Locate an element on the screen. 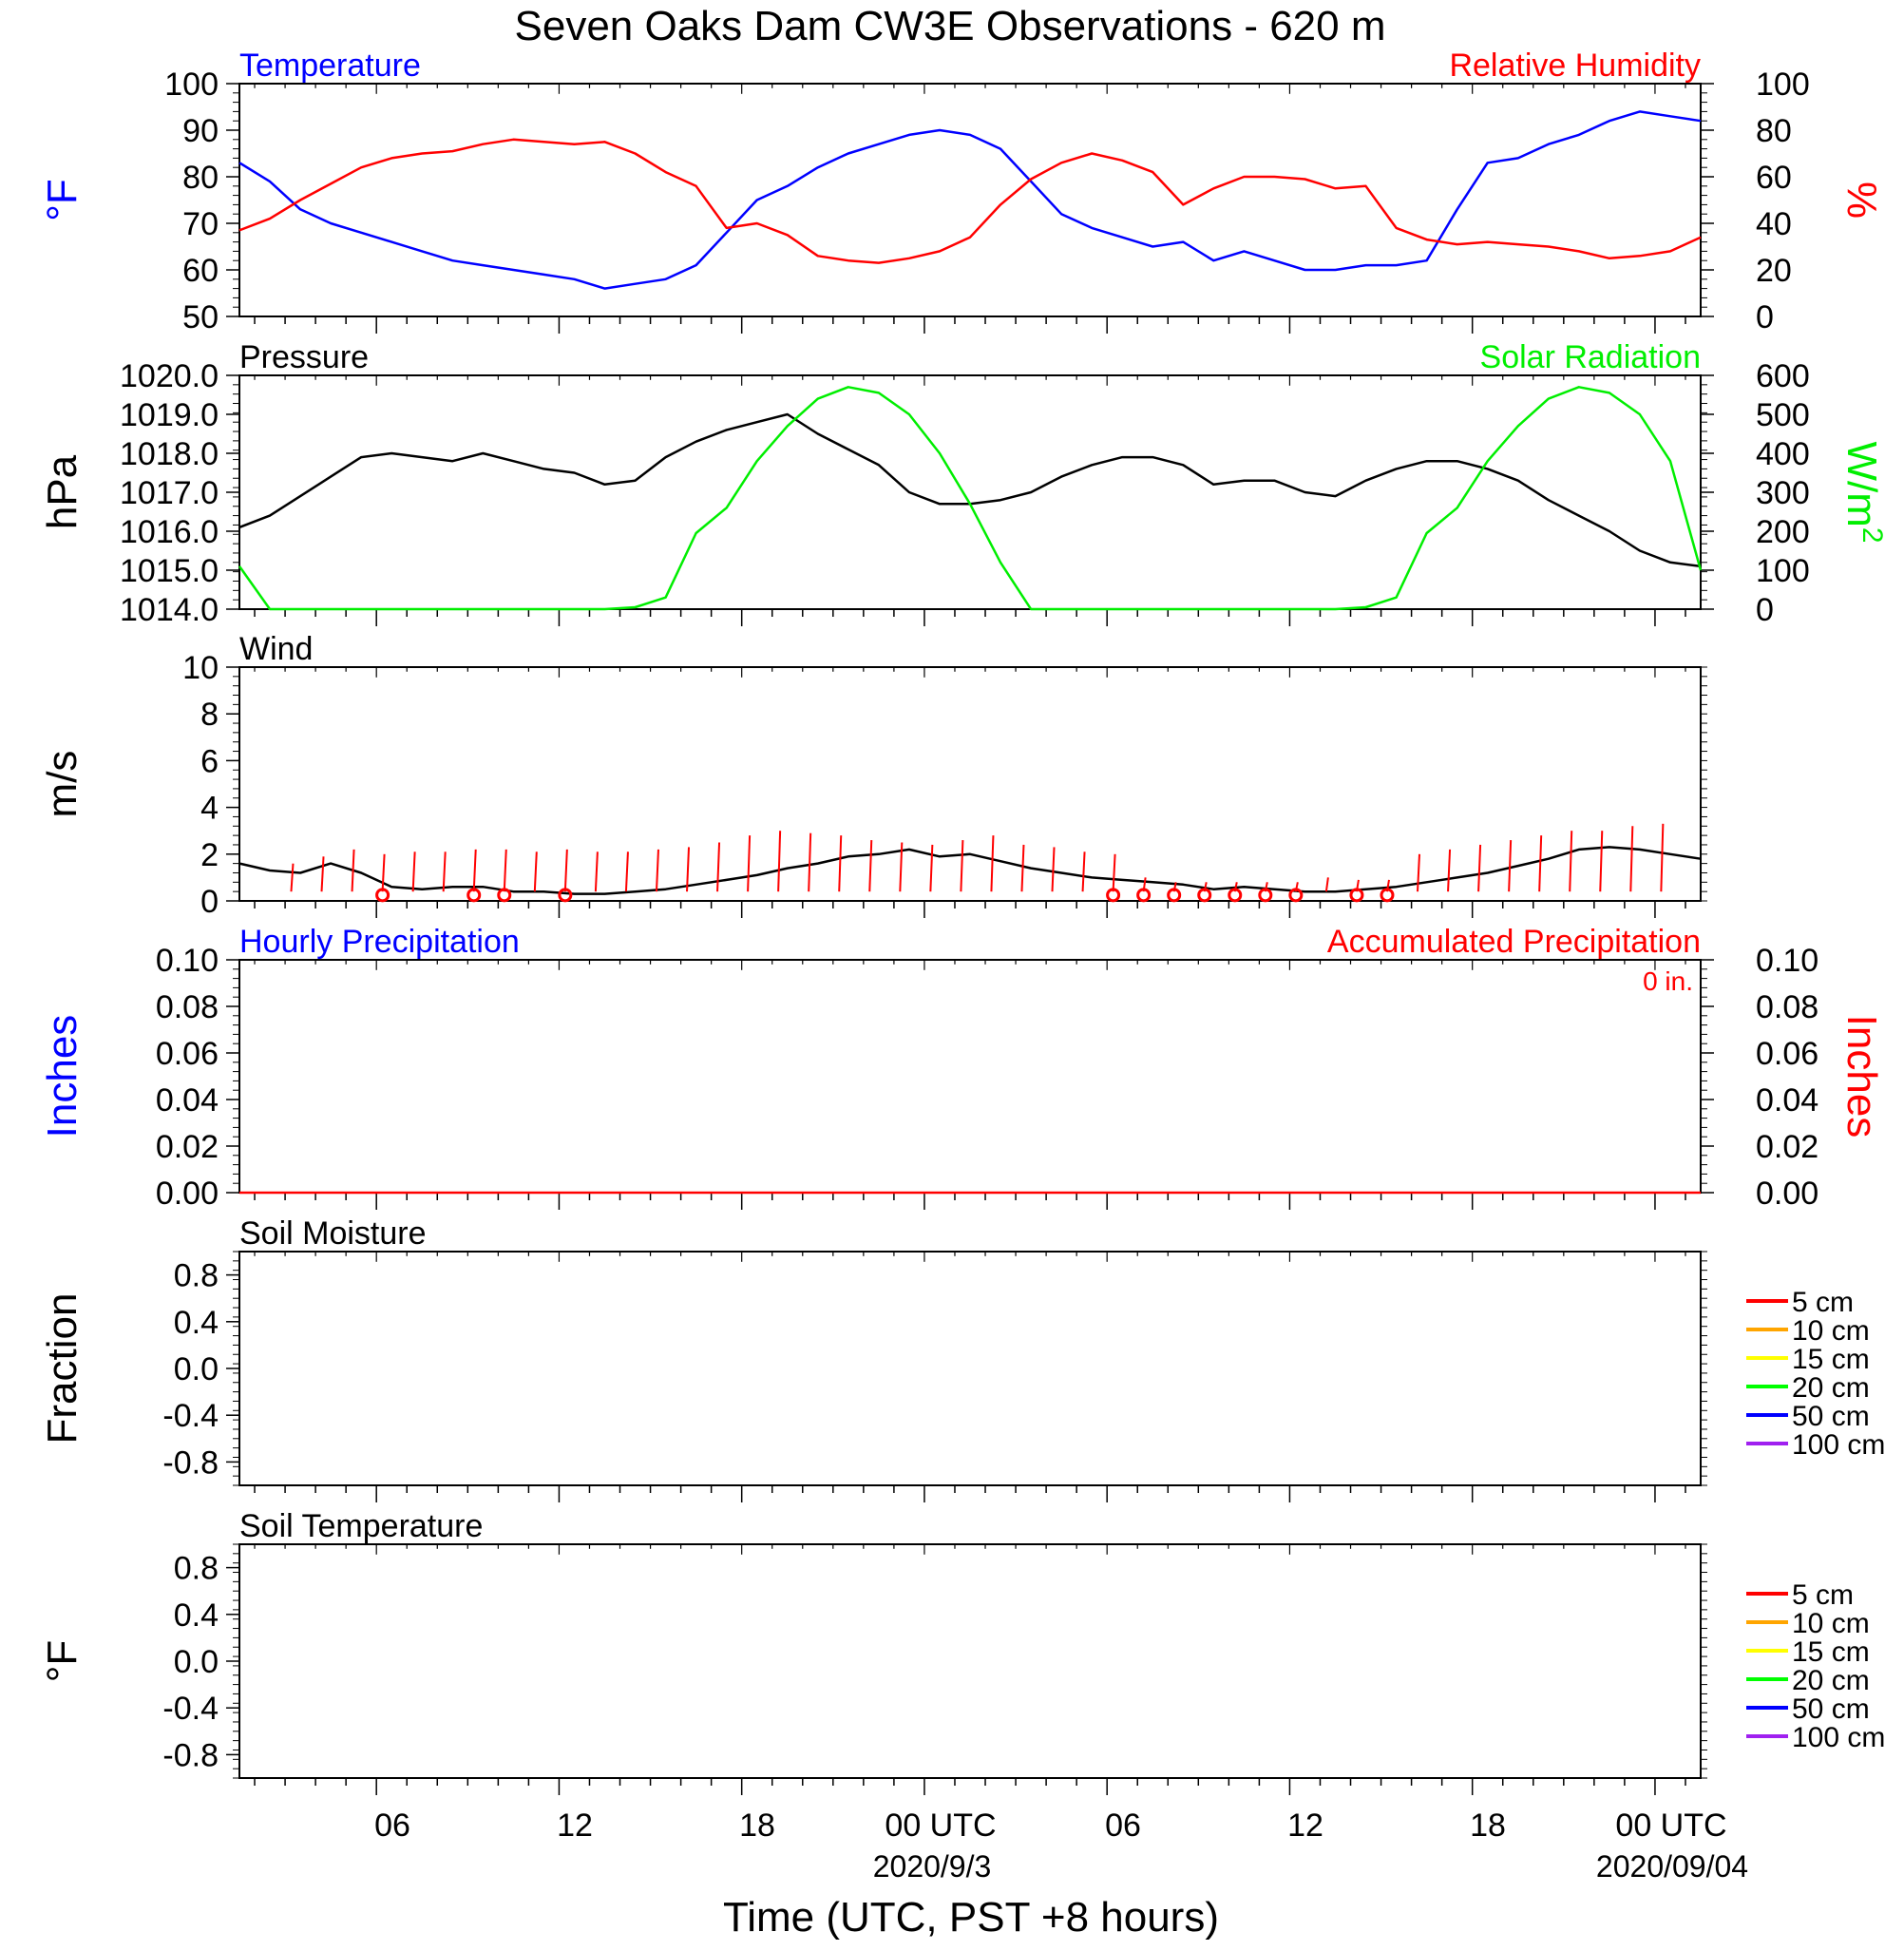  y-right-tick-label: 300 is located at coordinates (1783, 493).